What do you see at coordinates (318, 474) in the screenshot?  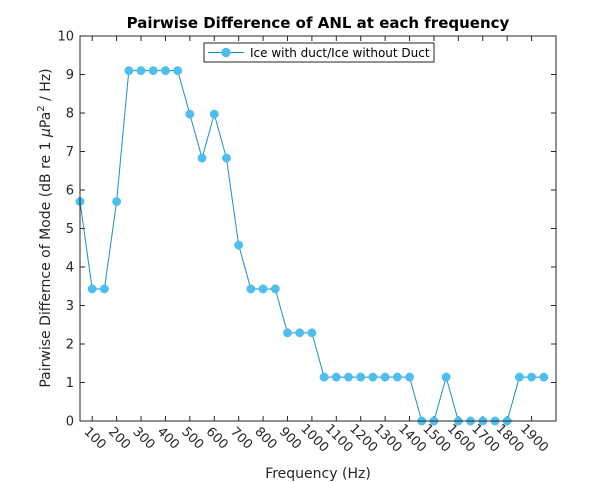 I see `x-axis-label: Frequency (Hz)` at bounding box center [318, 474].